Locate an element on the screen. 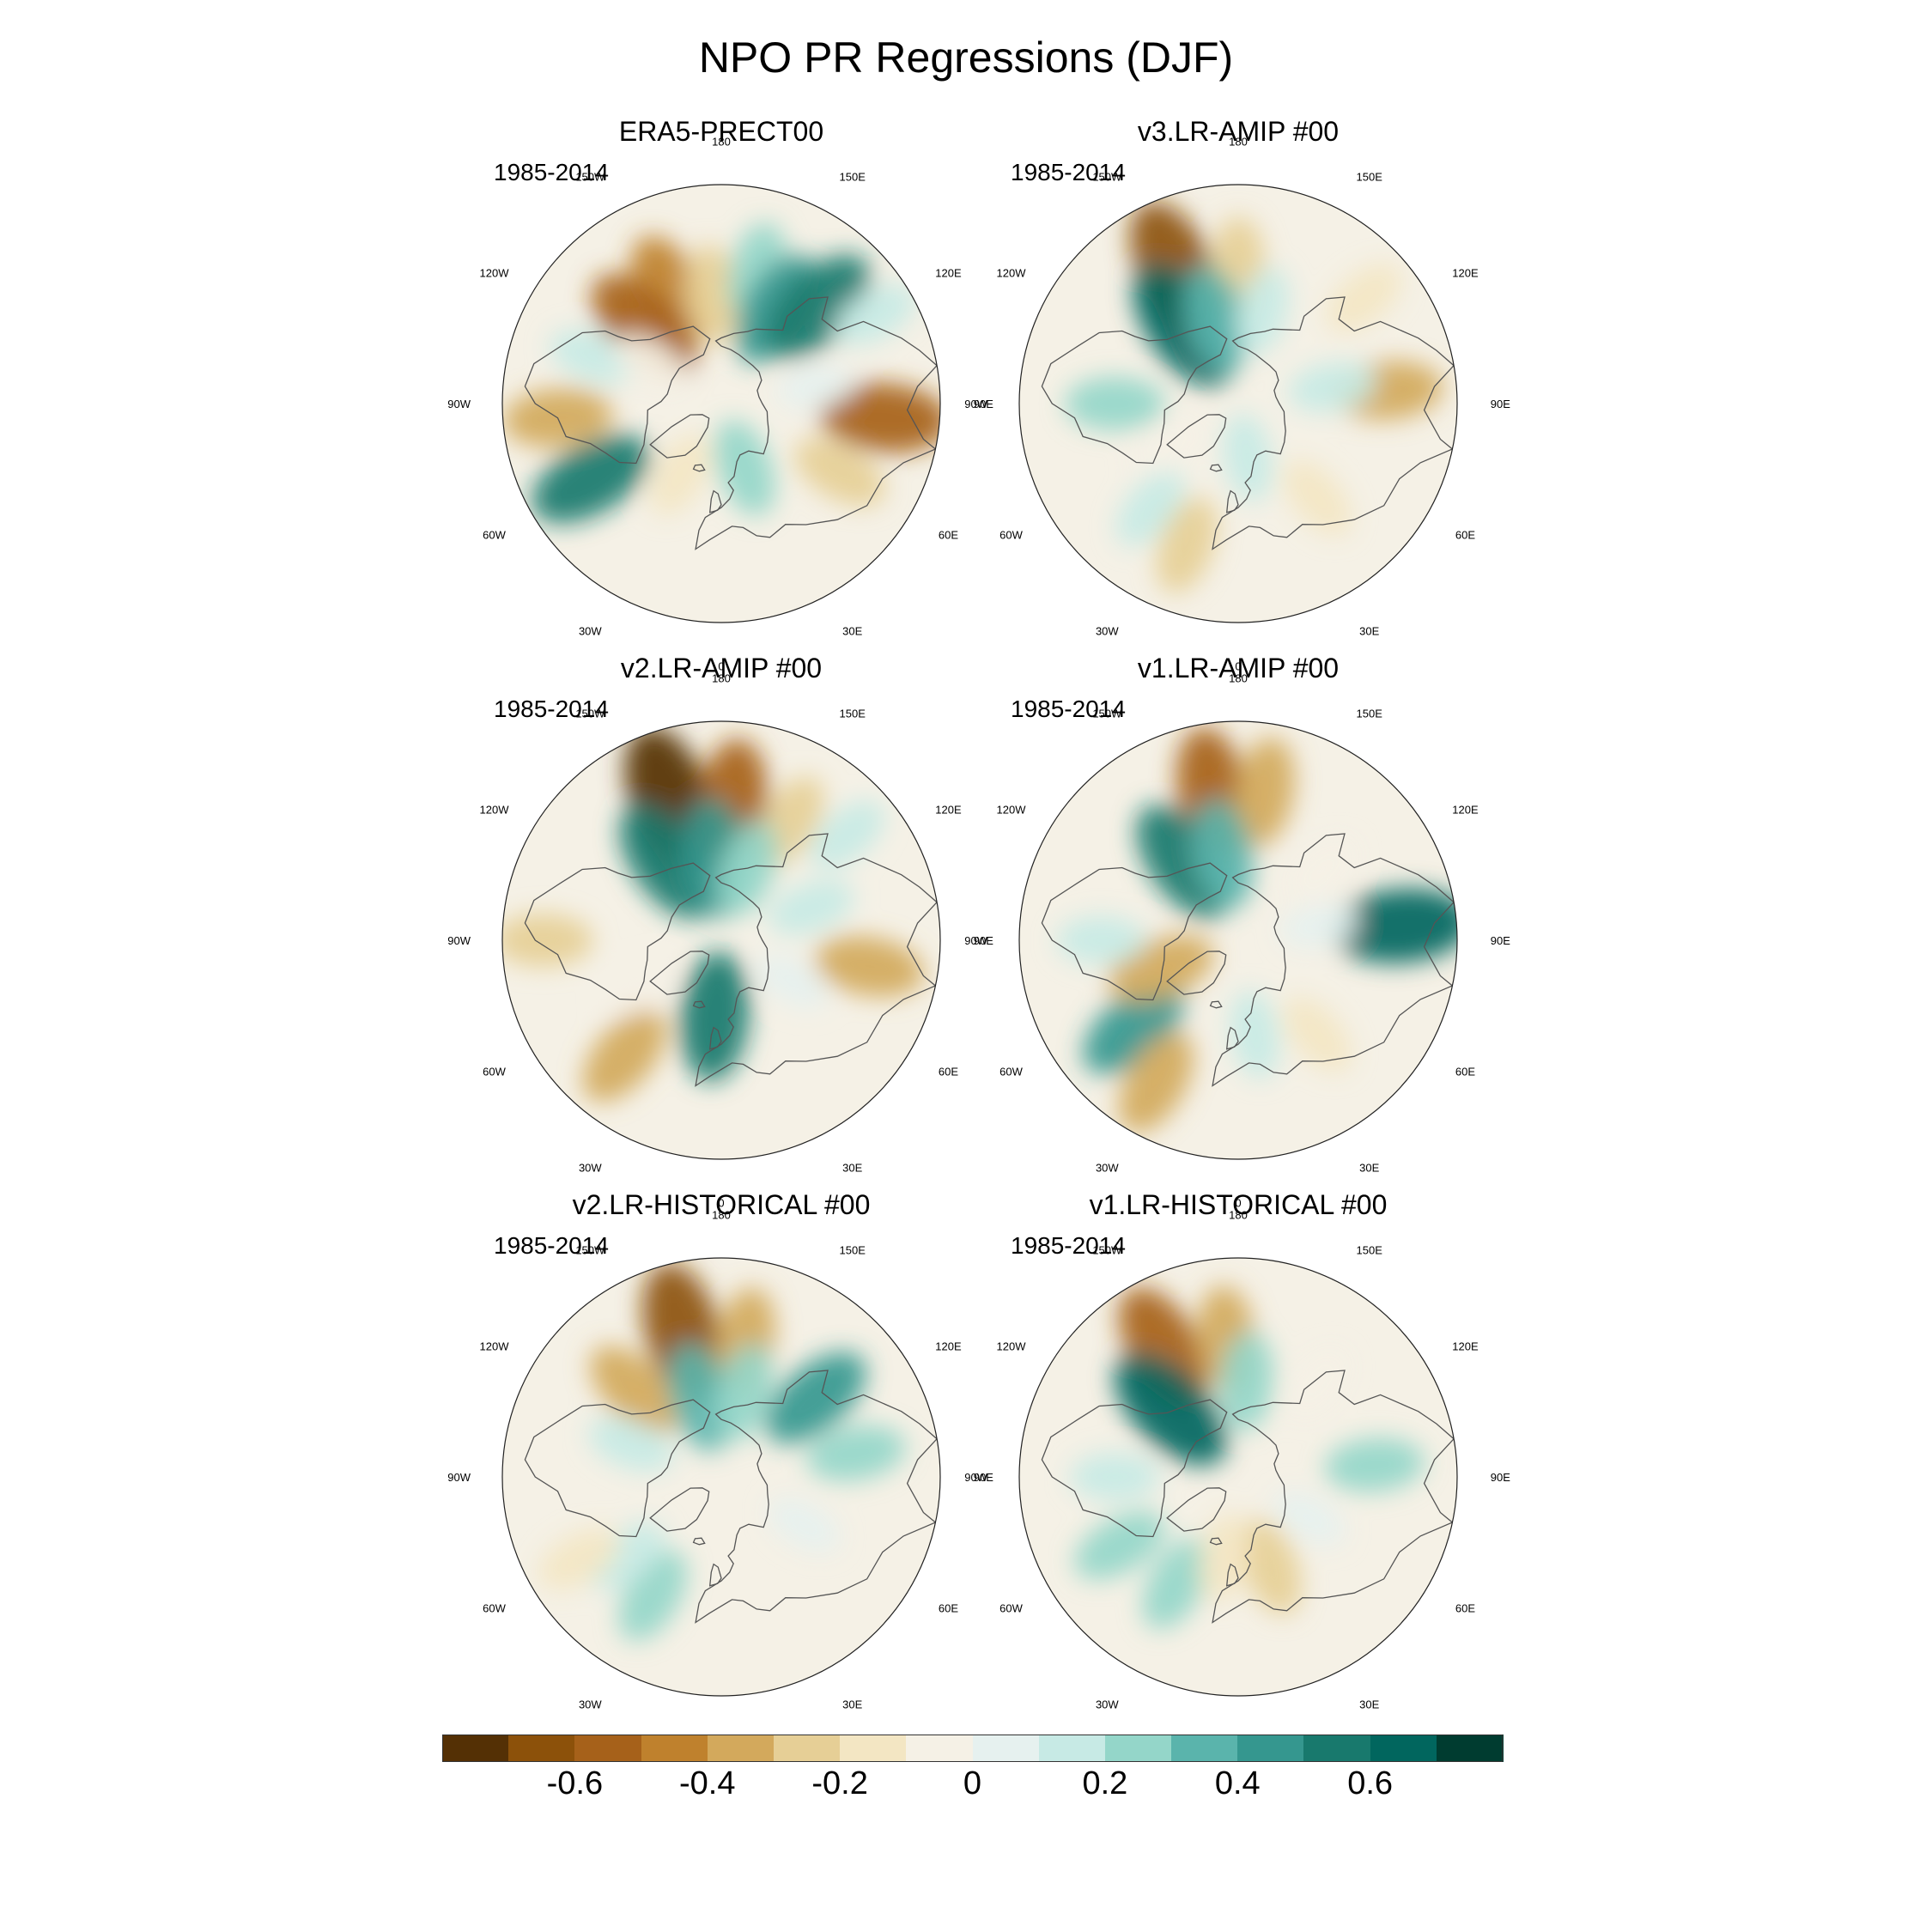  colorbar is located at coordinates (973, 1748).